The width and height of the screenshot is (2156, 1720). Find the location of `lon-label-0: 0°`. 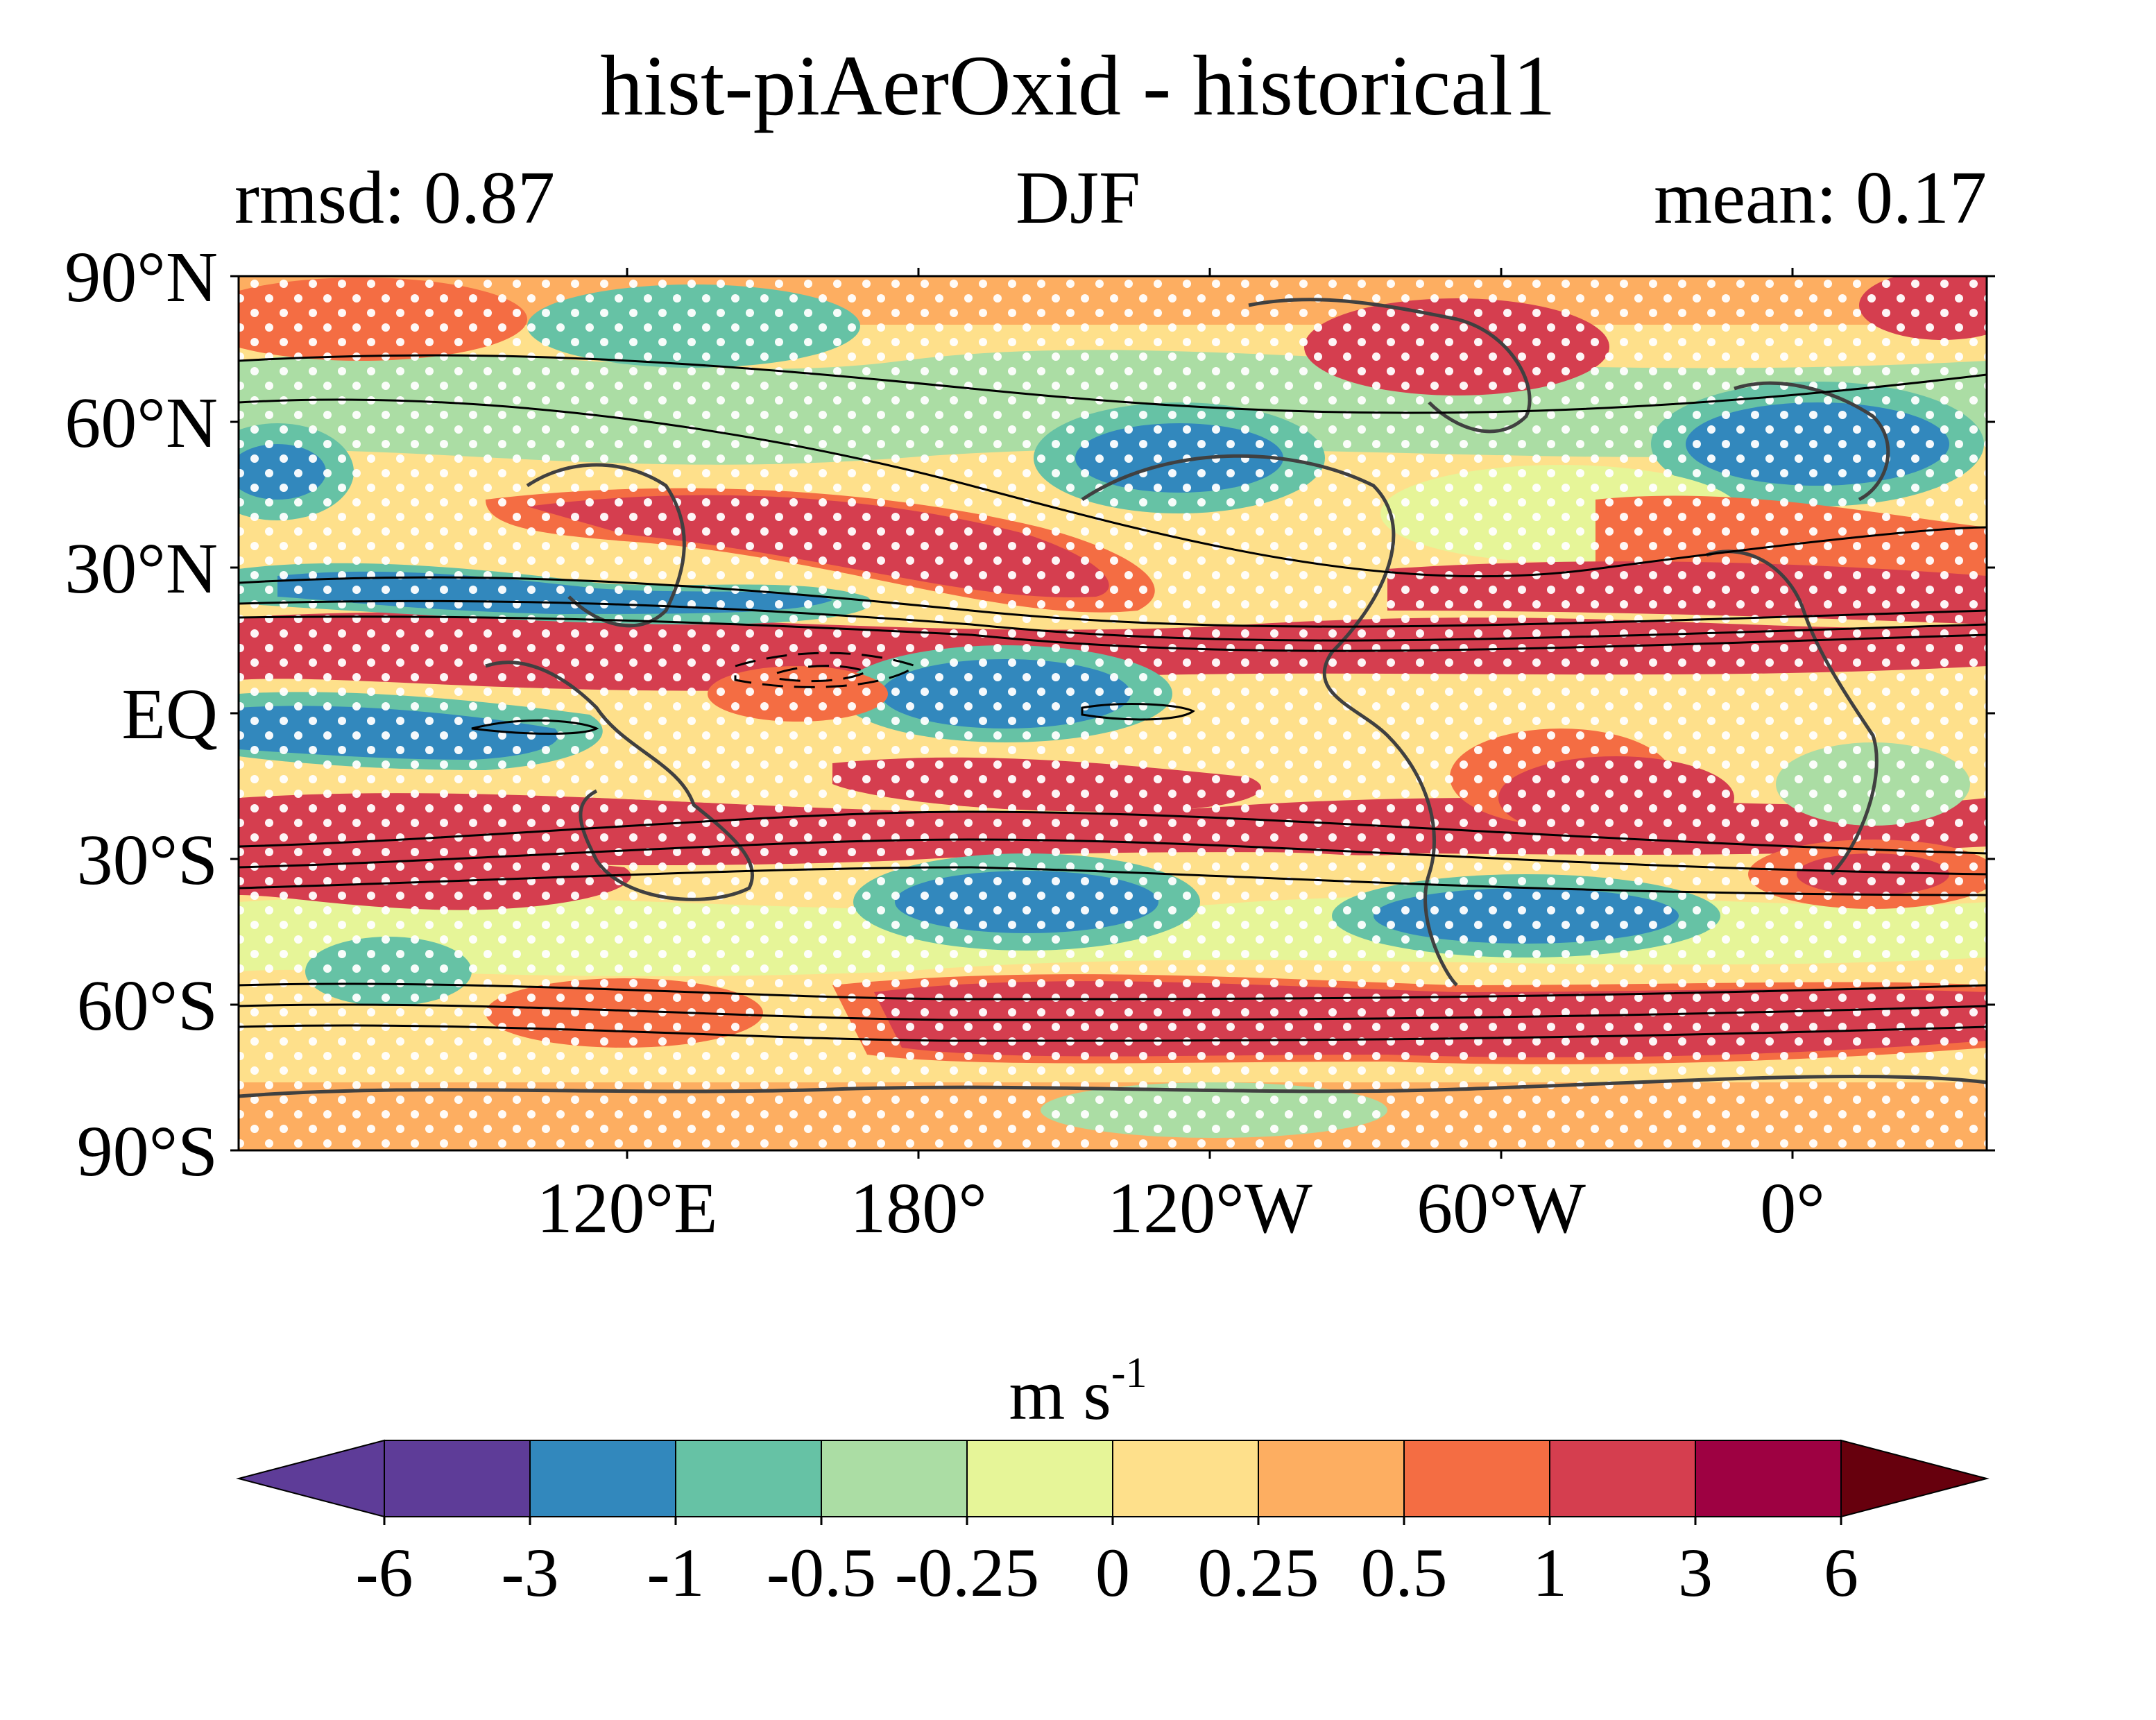

lon-label-0: 0° is located at coordinates (1792, 1208).